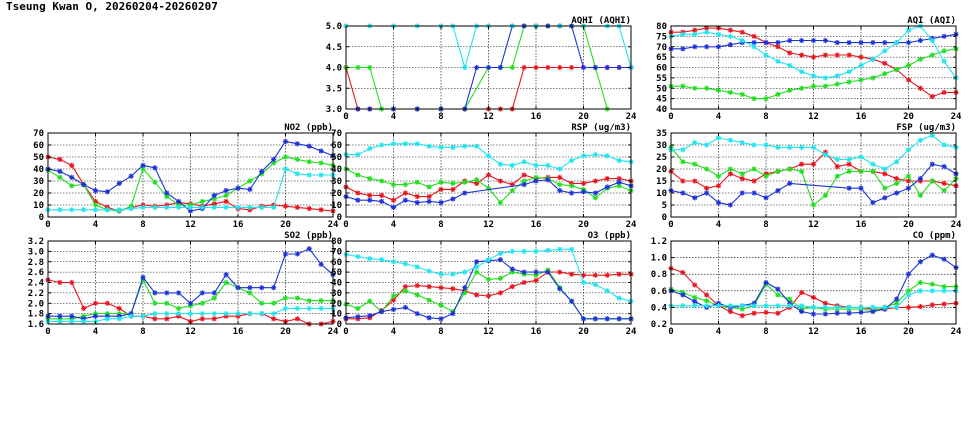 The image size is (975, 447). Describe the element at coordinates (664, 218) in the screenshot. I see `y-tick-label: 0` at that location.